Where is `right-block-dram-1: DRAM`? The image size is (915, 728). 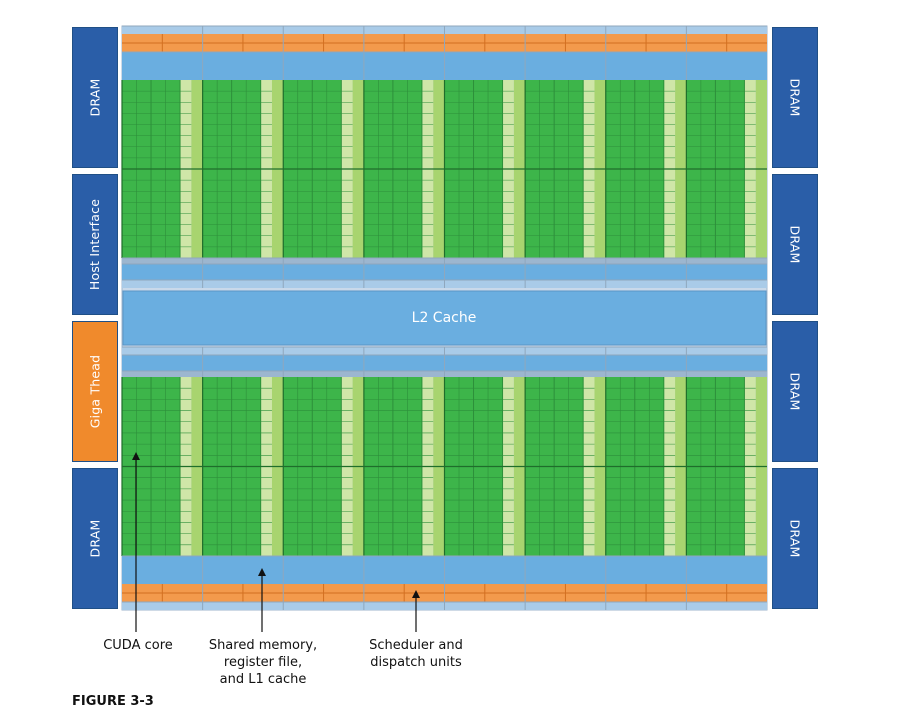
right-block-dram-1: DRAM is located at coordinates (795, 97).